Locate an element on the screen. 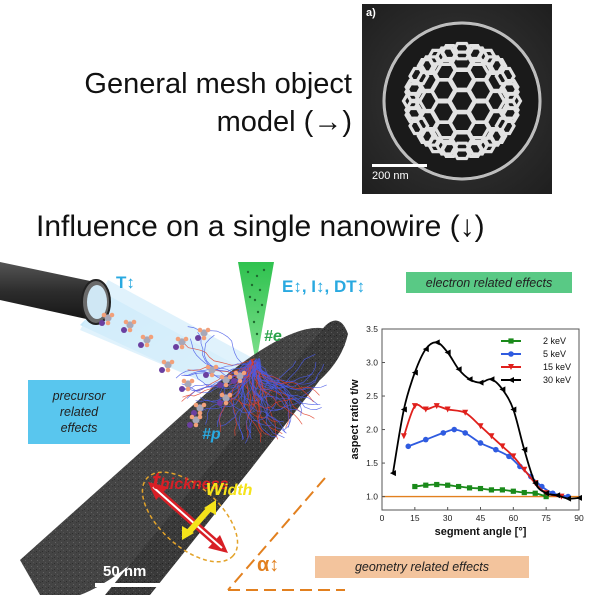 This screenshot has width=605, height=595. thickness-initial: t is located at coordinates (156, 481).